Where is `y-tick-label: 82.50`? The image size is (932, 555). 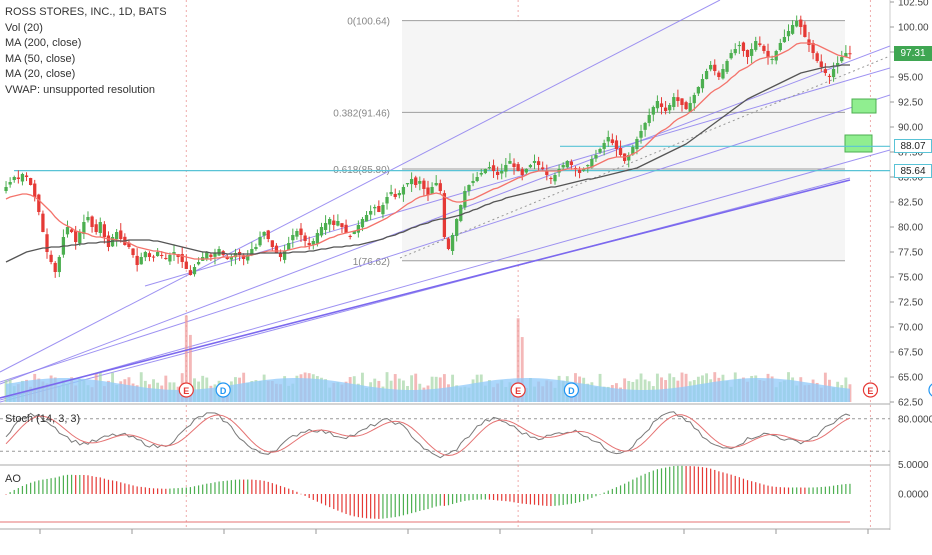 y-tick-label: 82.50 is located at coordinates (910, 203).